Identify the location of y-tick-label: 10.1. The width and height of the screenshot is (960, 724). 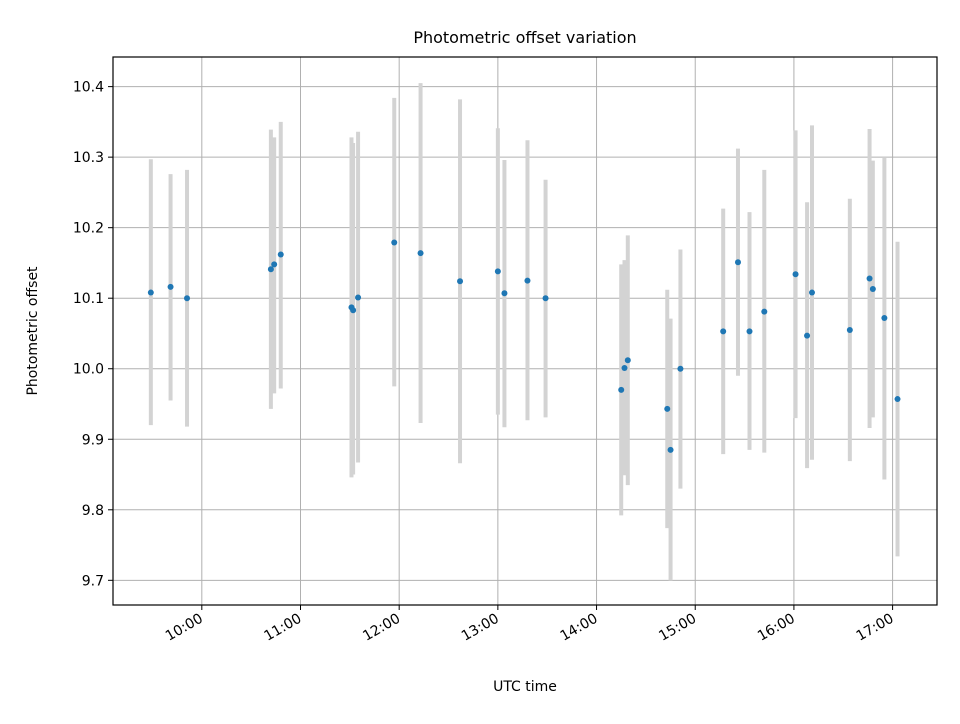
(88, 299).